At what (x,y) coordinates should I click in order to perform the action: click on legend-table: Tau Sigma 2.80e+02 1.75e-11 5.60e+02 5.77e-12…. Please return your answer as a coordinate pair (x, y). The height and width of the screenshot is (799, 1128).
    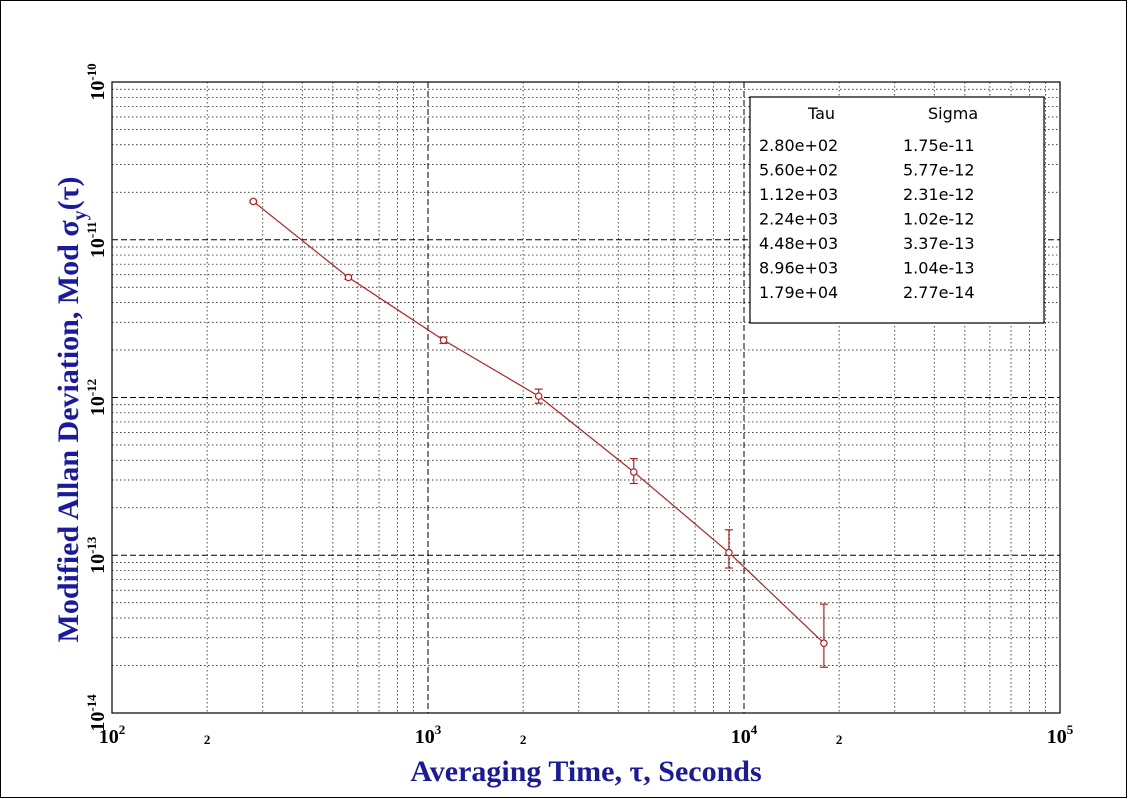
    Looking at the image, I should click on (897, 210).